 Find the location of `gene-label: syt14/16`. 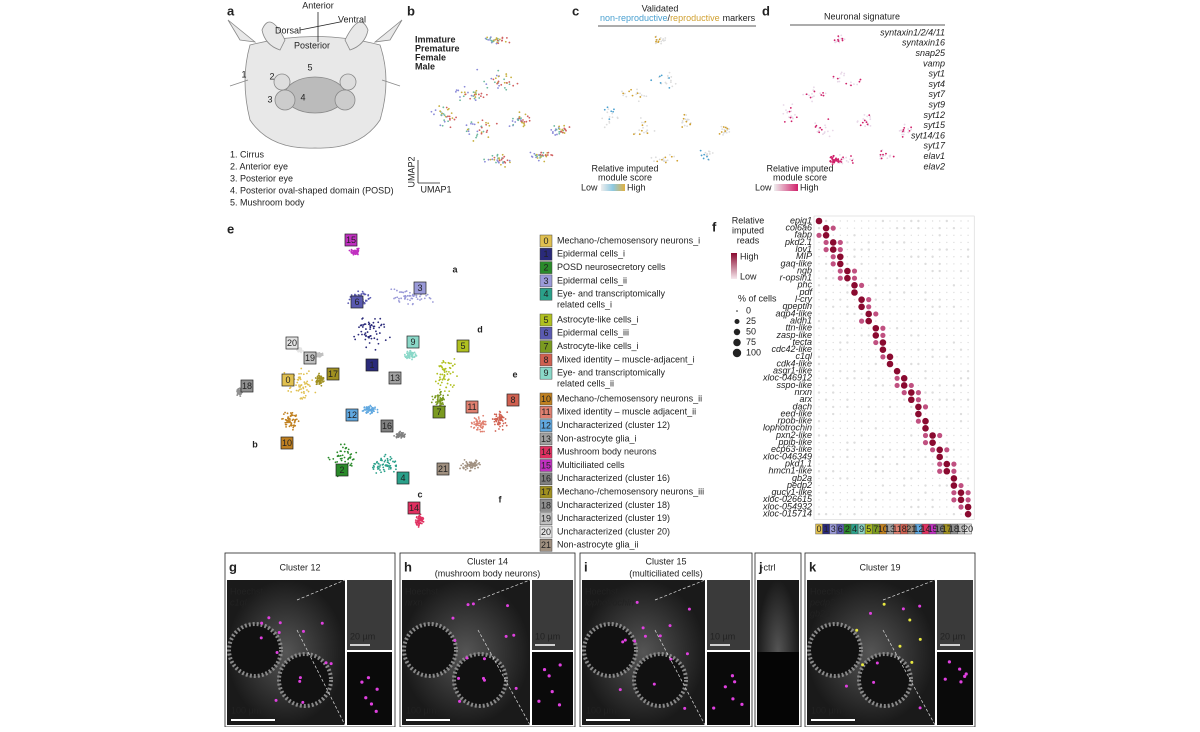

gene-label: syt14/16 is located at coordinates (928, 135).